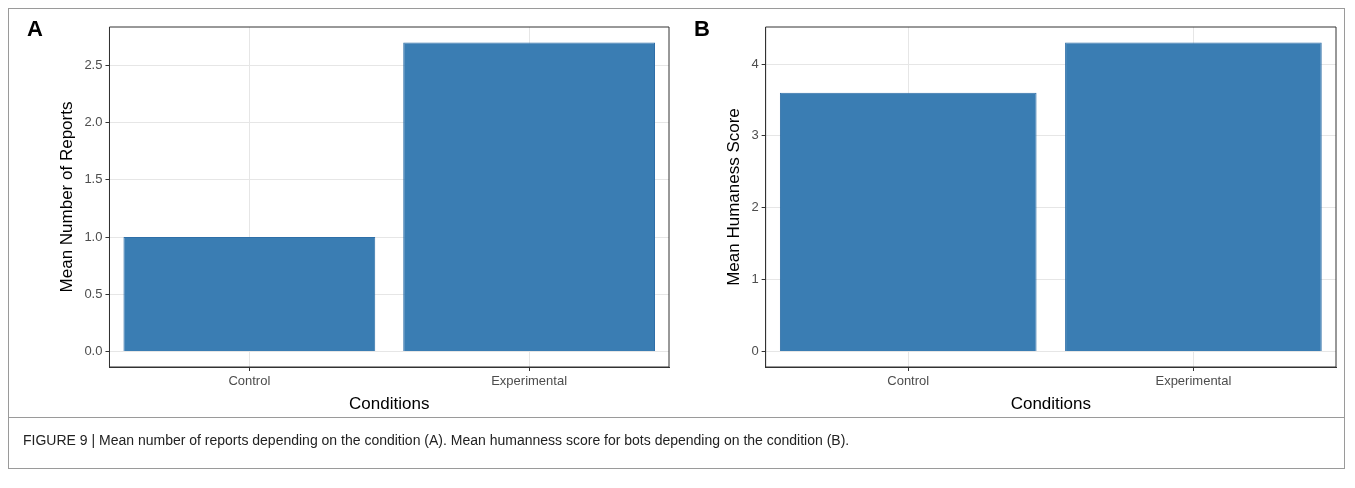 The width and height of the screenshot is (1355, 488). Describe the element at coordinates (733, 197) in the screenshot. I see `y-axis-title: Mean Humaness Score` at that location.